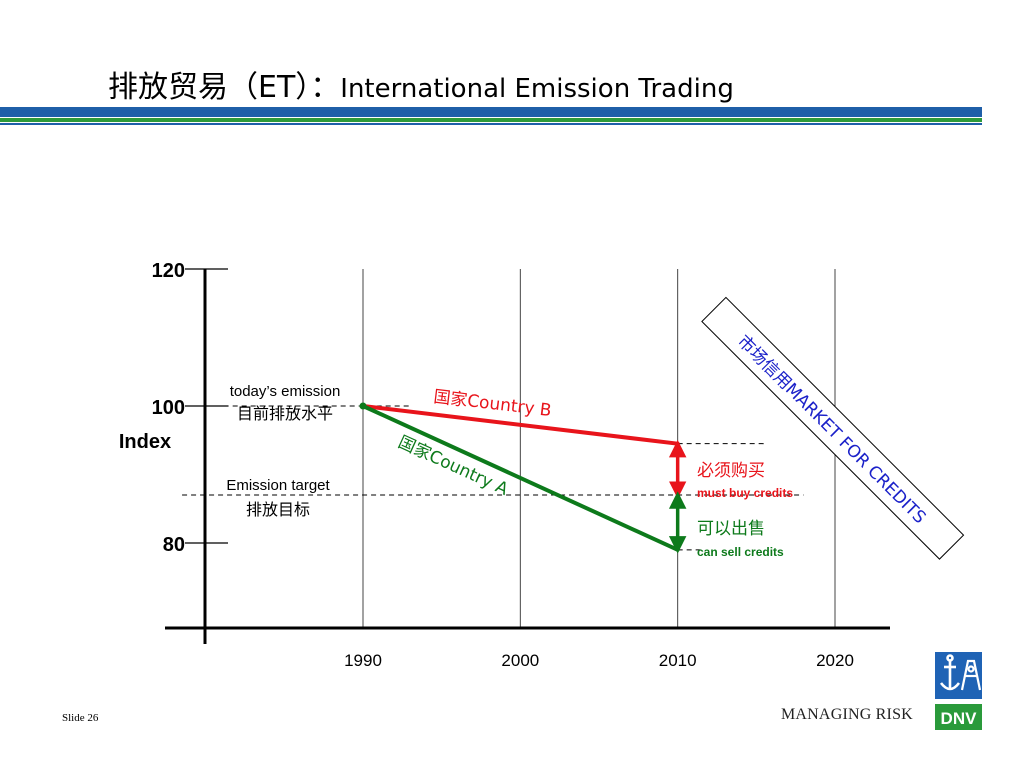  What do you see at coordinates (491, 120) in the screenshot?
I see `title-band-green` at bounding box center [491, 120].